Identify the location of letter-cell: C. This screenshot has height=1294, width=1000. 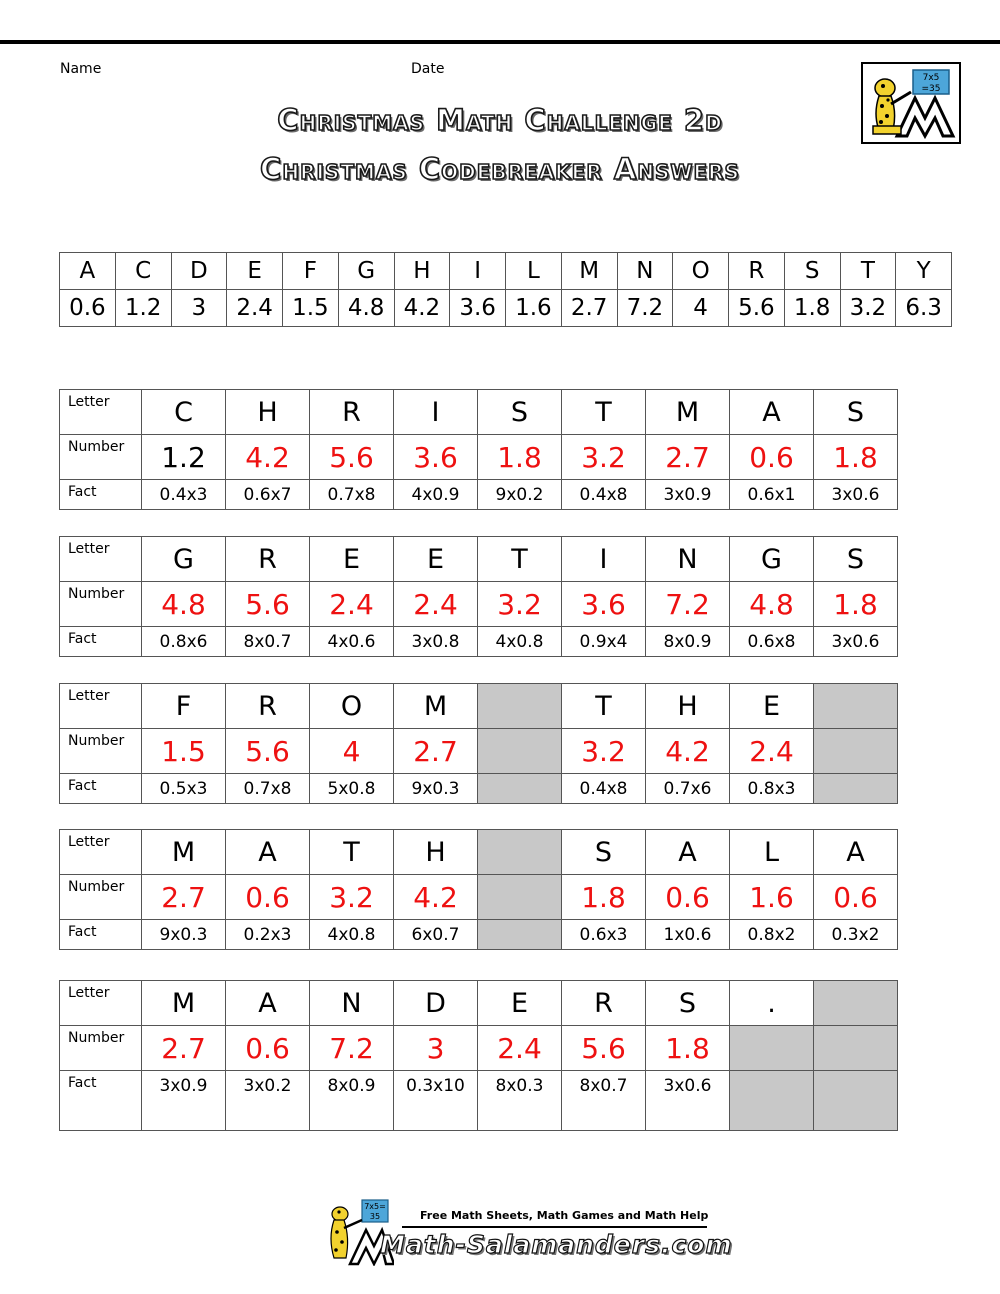
(183, 412).